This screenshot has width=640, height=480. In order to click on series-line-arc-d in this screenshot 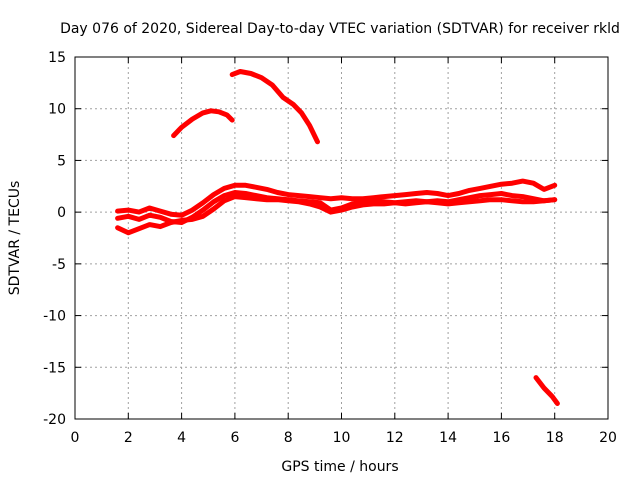, I will do `click(336, 198)`.